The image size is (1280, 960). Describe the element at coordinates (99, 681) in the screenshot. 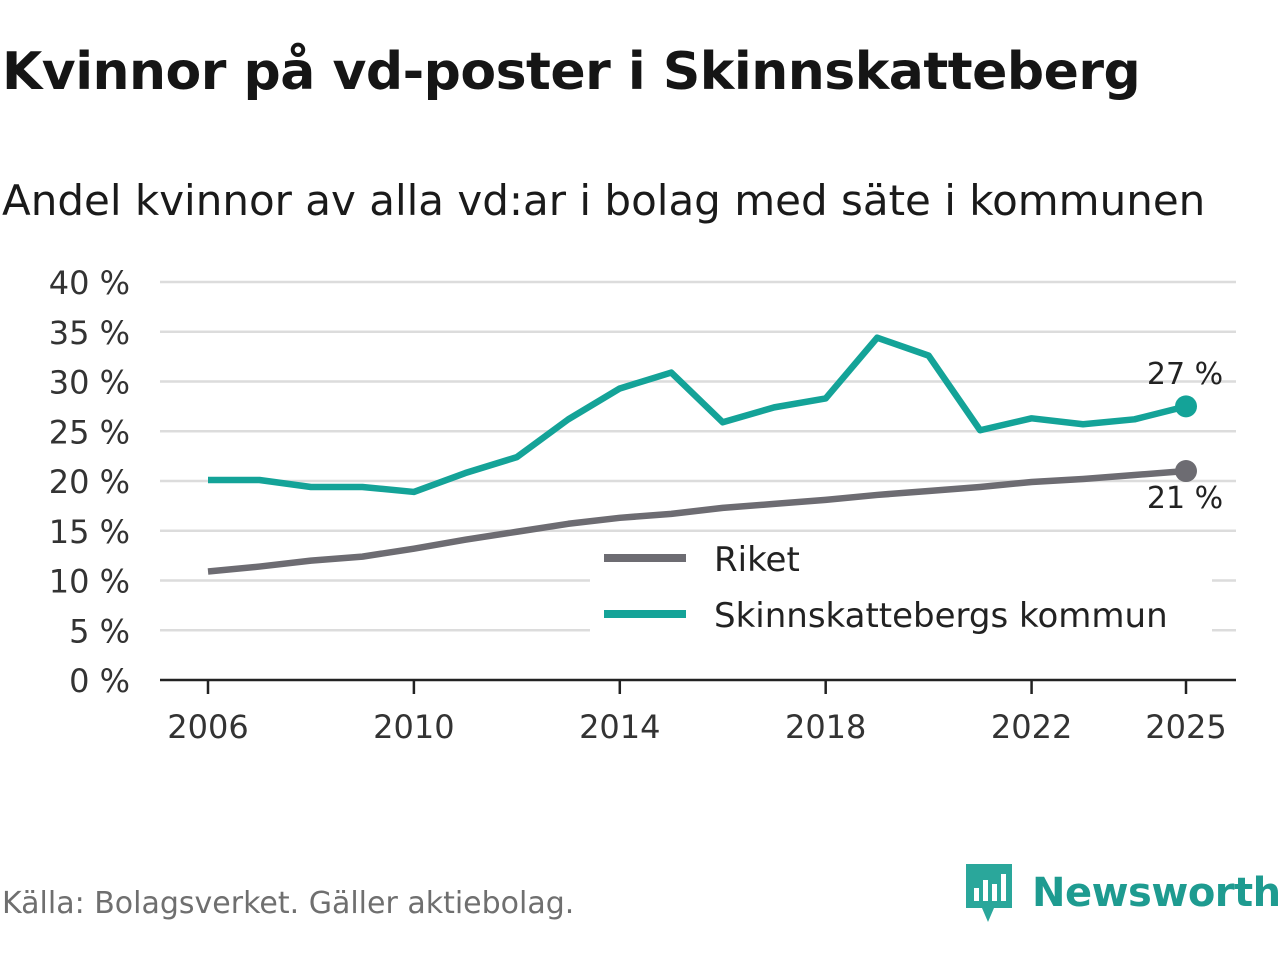

I see `y-tick-label: 0 %` at that location.